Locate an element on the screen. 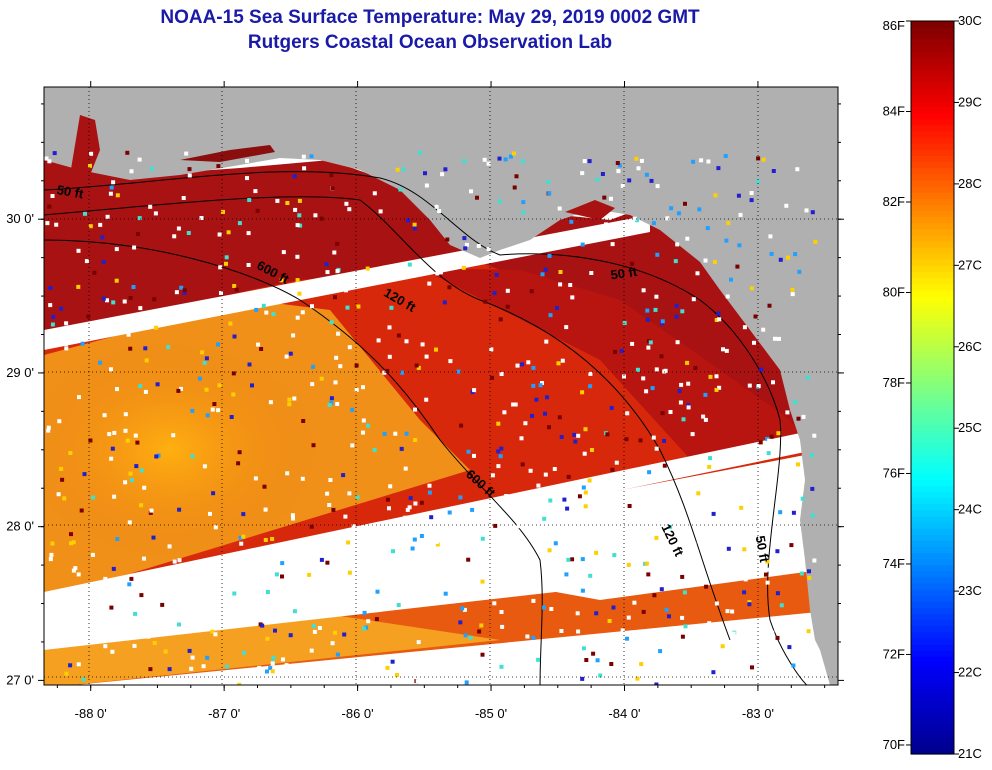 This screenshot has width=992, height=770. colorbar-c-label: 27C is located at coordinates (970, 264).